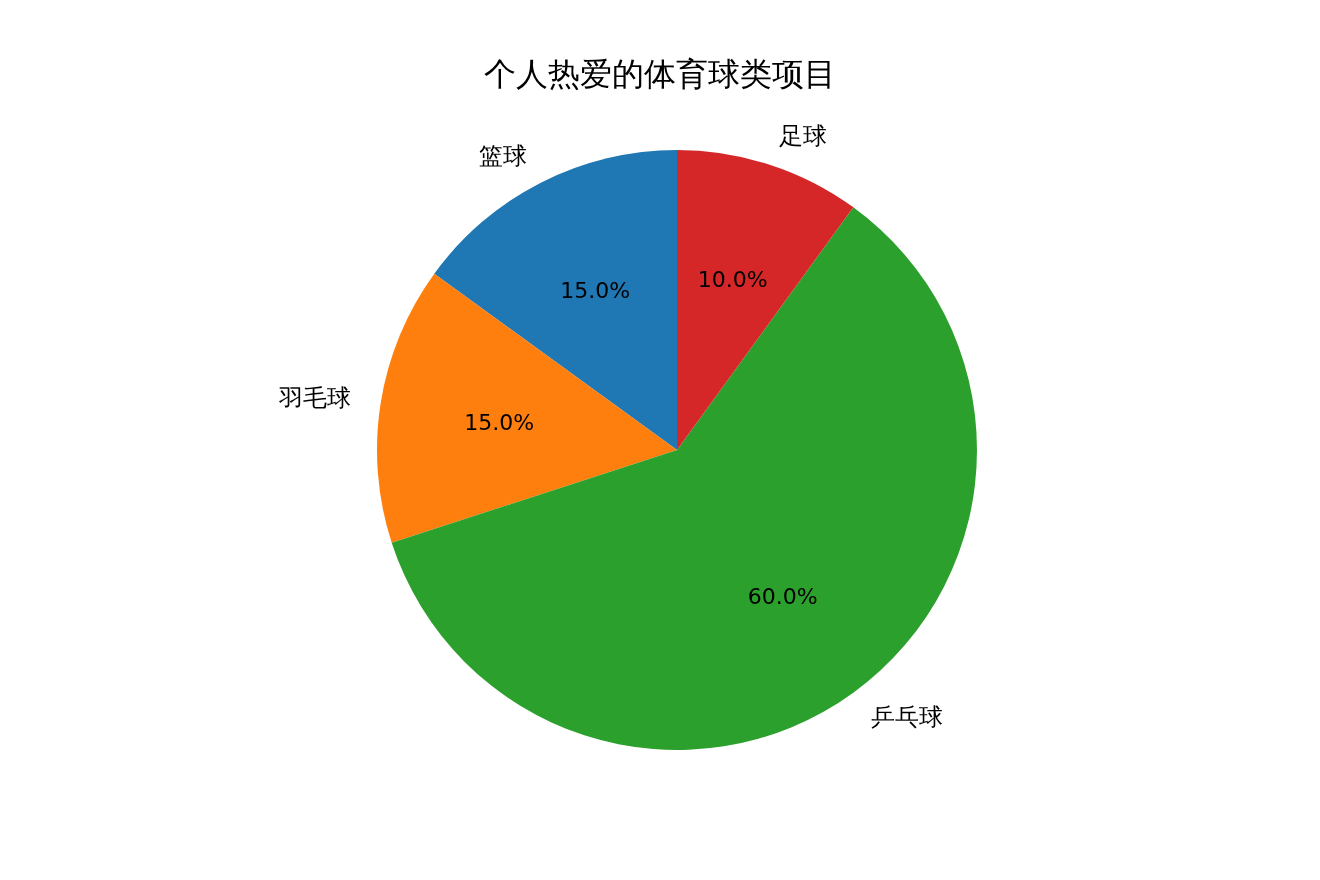 Image resolution: width=1320 pixels, height=880 pixels. What do you see at coordinates (660, 74) in the screenshot?
I see `chart-title: 个人热爱的体育球类项目` at bounding box center [660, 74].